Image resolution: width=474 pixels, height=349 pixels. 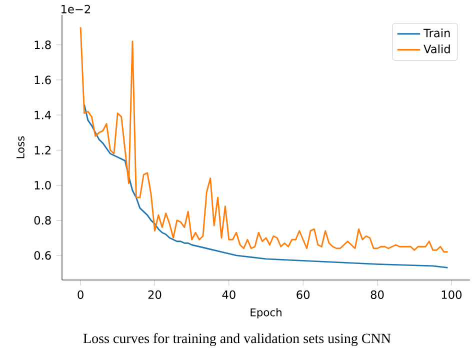 I want to click on x-tick-label: 0, so click(x=81, y=294).